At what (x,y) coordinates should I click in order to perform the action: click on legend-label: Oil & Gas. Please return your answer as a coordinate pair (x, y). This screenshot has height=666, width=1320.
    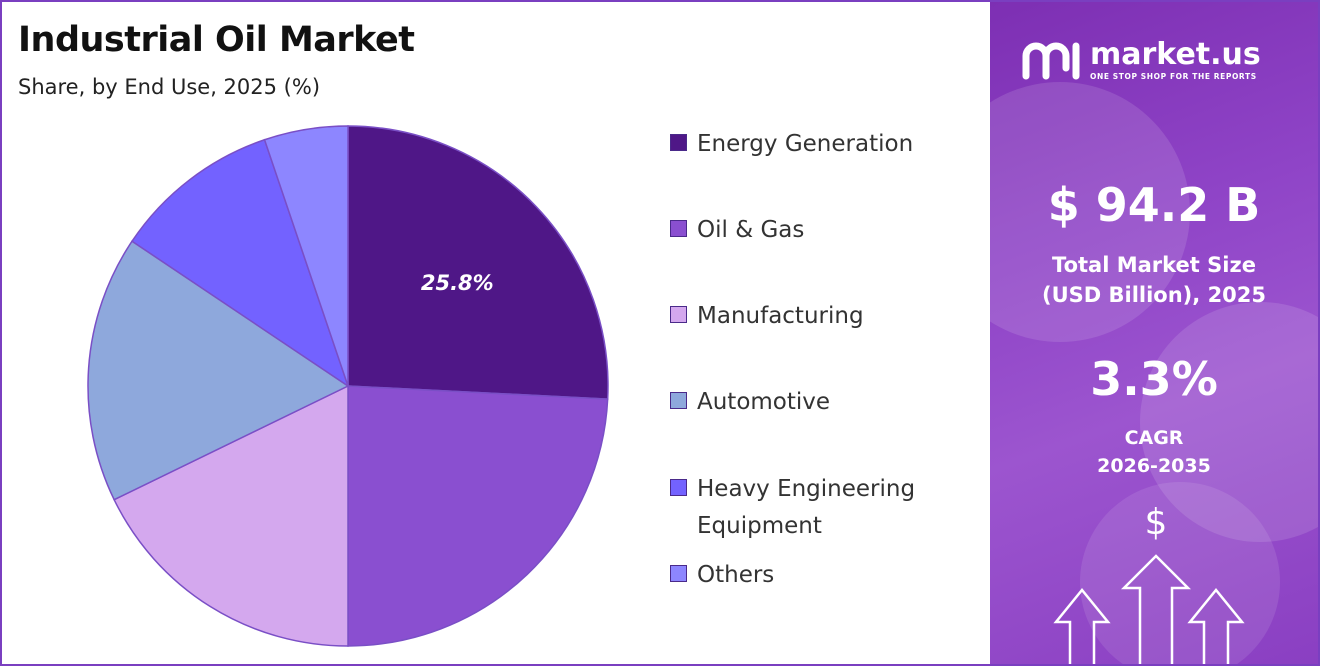
    Looking at the image, I should click on (751, 230).